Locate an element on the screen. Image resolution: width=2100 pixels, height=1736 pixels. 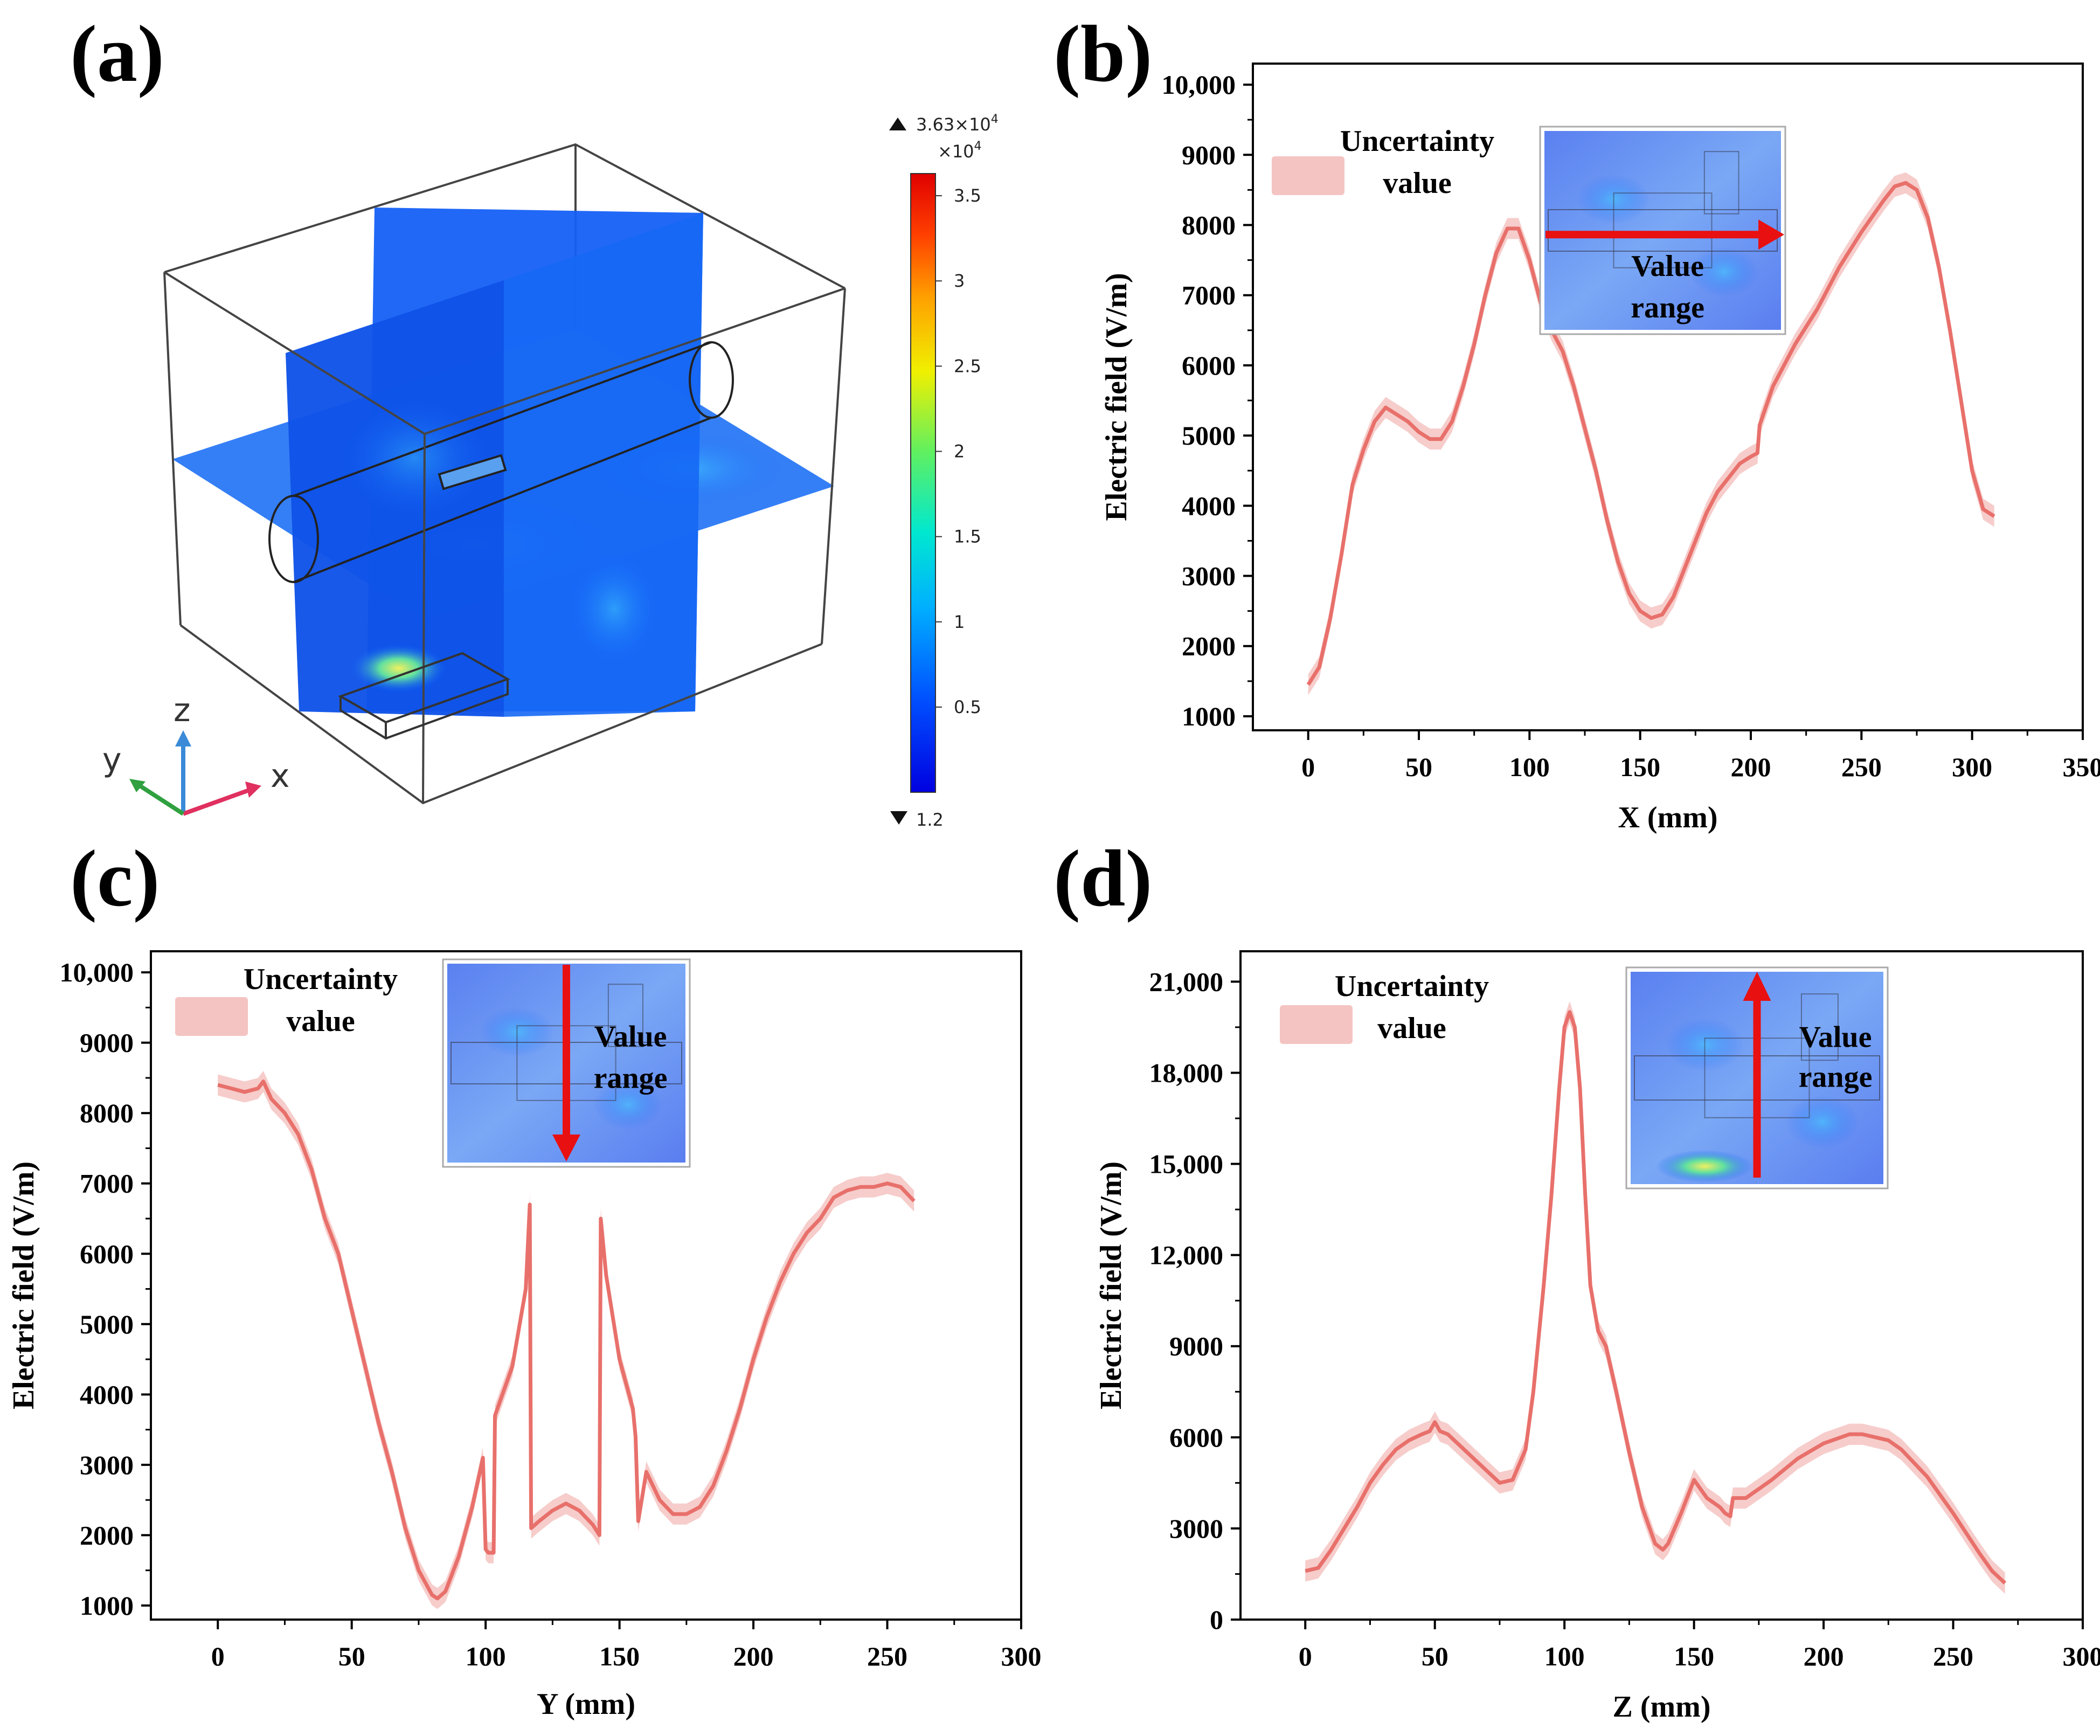
port-box is located at coordinates (424, 696).